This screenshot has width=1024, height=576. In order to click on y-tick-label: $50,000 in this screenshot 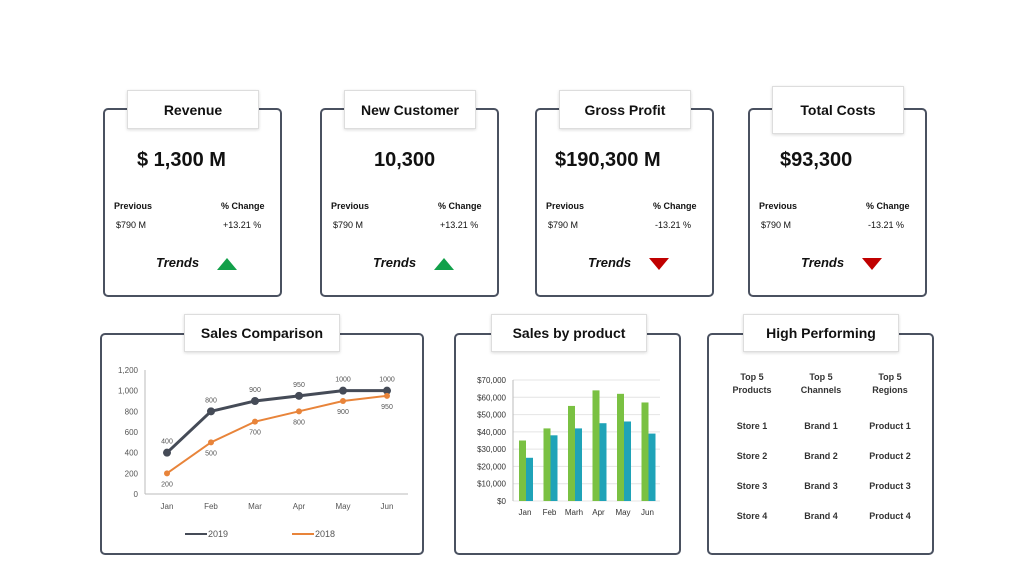, I will do `click(491, 415)`.